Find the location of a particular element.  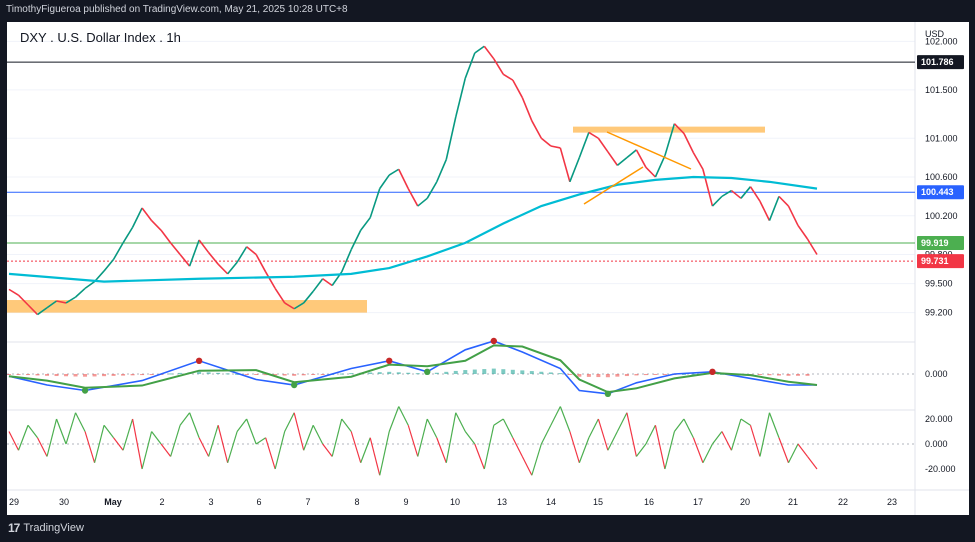

level-labels: 101.786 100.443 99.919 99.731 is located at coordinates (940, 162).